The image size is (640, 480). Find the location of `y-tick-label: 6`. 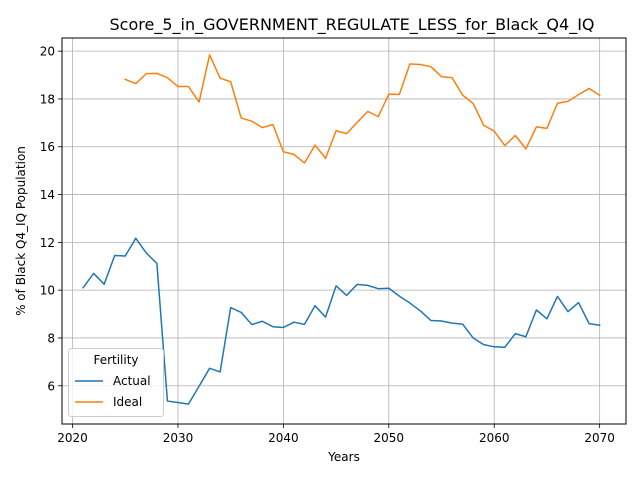

y-tick-label: 6 is located at coordinates (51, 386).